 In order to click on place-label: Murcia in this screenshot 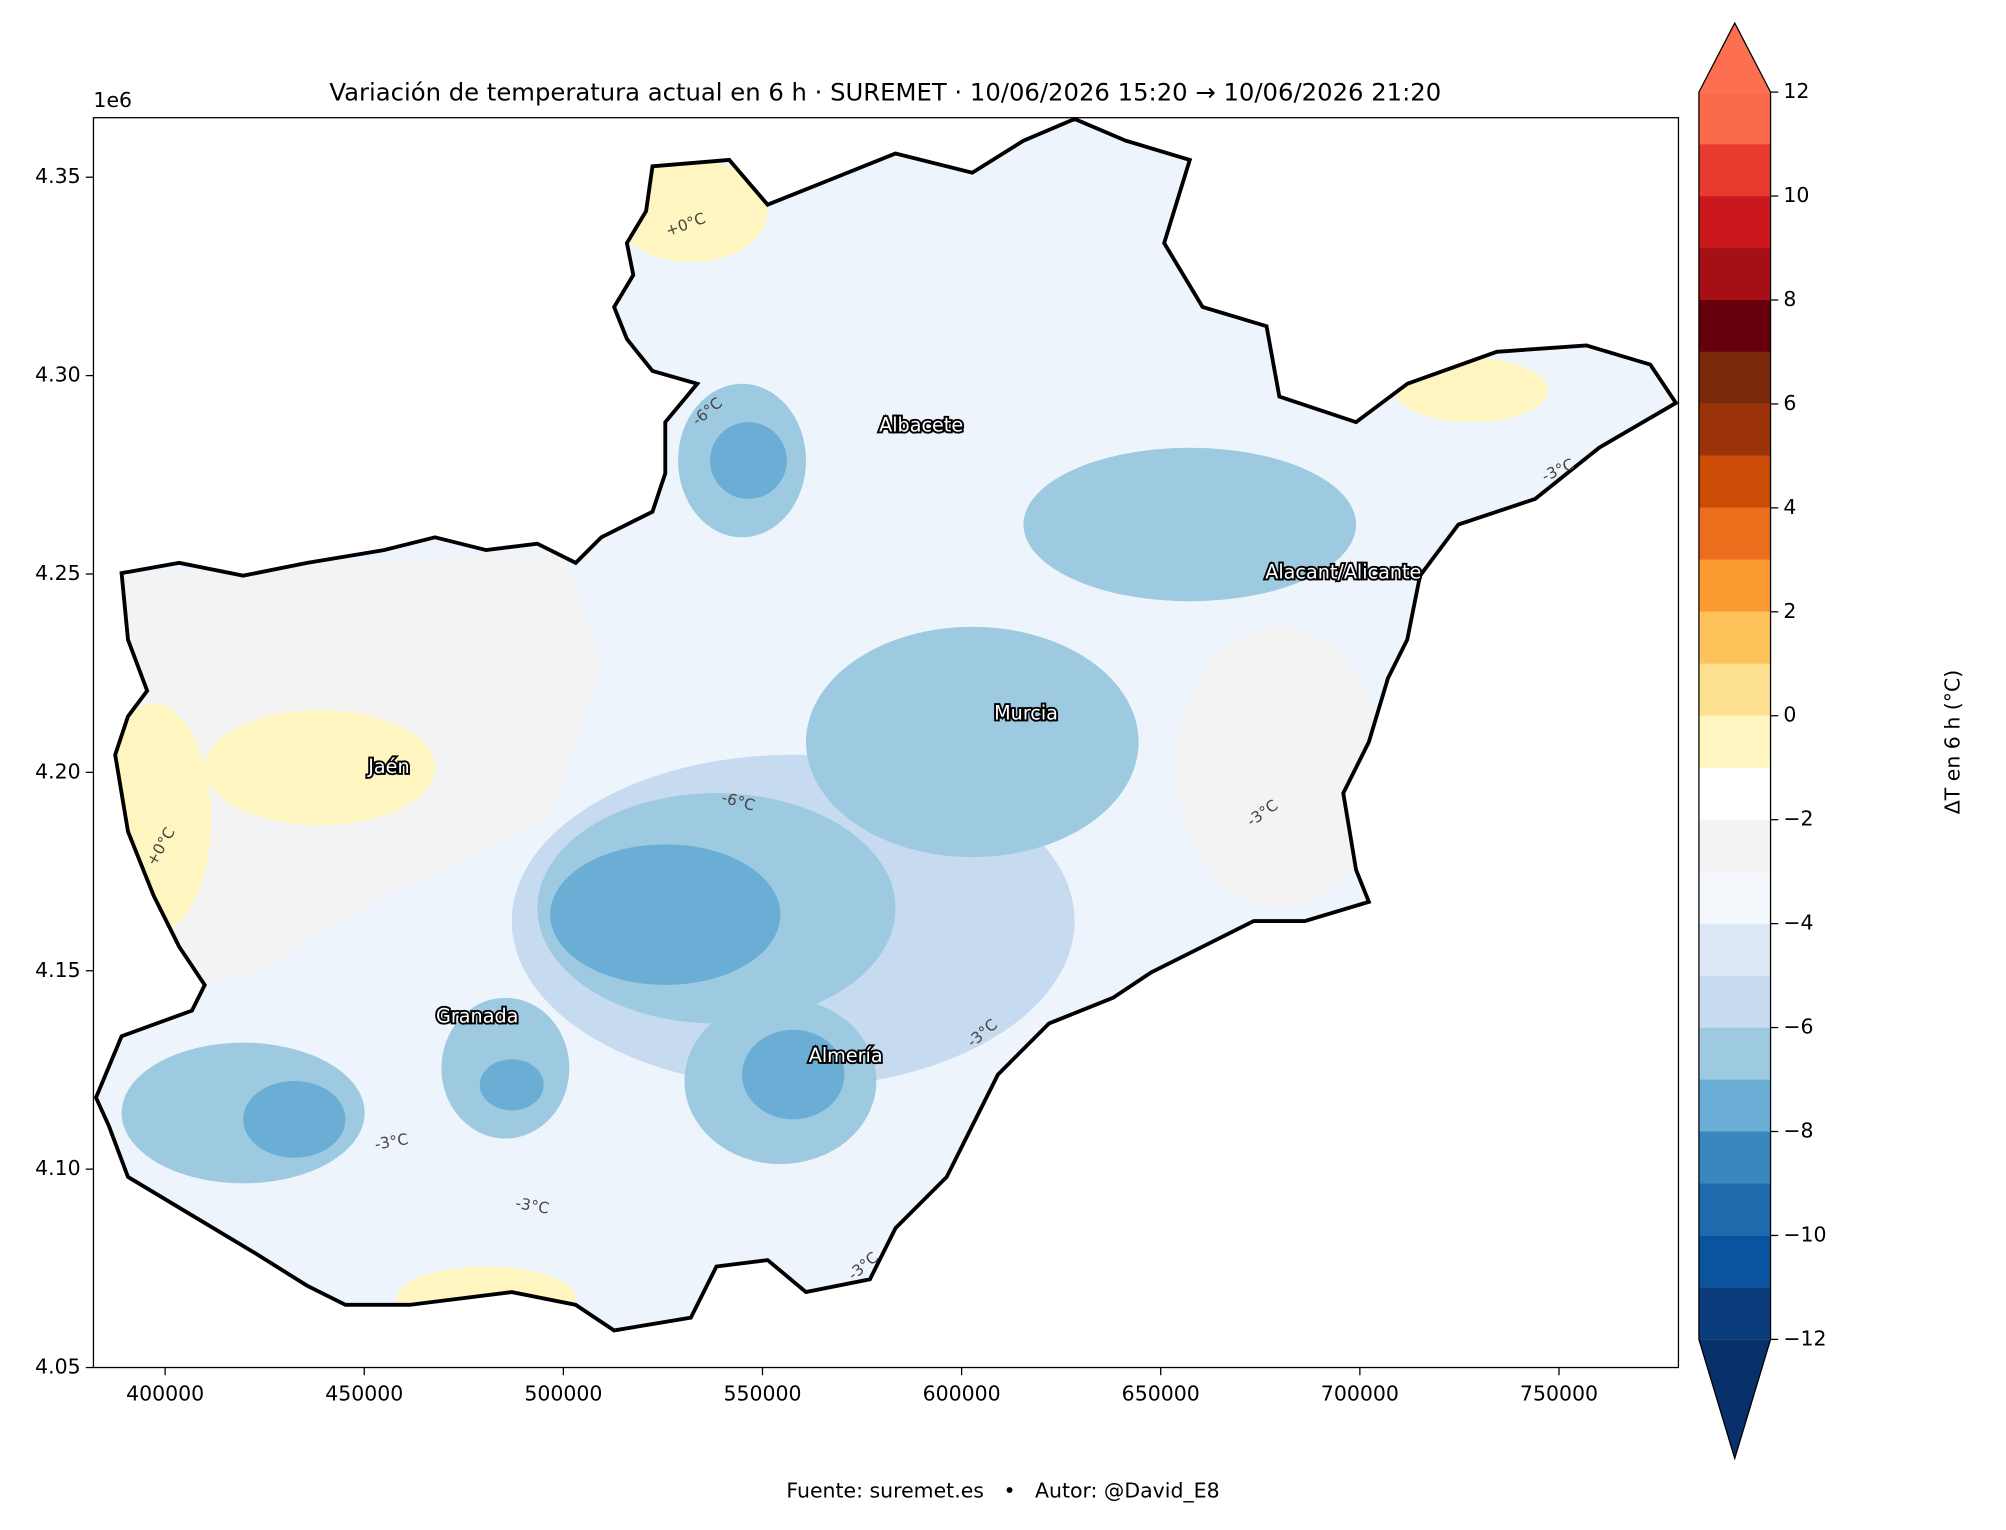, I will do `click(1026, 712)`.